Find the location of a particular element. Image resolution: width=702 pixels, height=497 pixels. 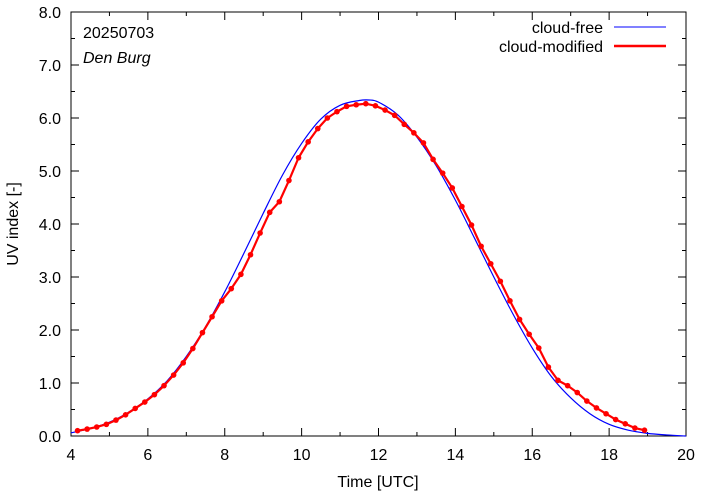

y-tick-label: 5.0 is located at coordinates (50, 172).